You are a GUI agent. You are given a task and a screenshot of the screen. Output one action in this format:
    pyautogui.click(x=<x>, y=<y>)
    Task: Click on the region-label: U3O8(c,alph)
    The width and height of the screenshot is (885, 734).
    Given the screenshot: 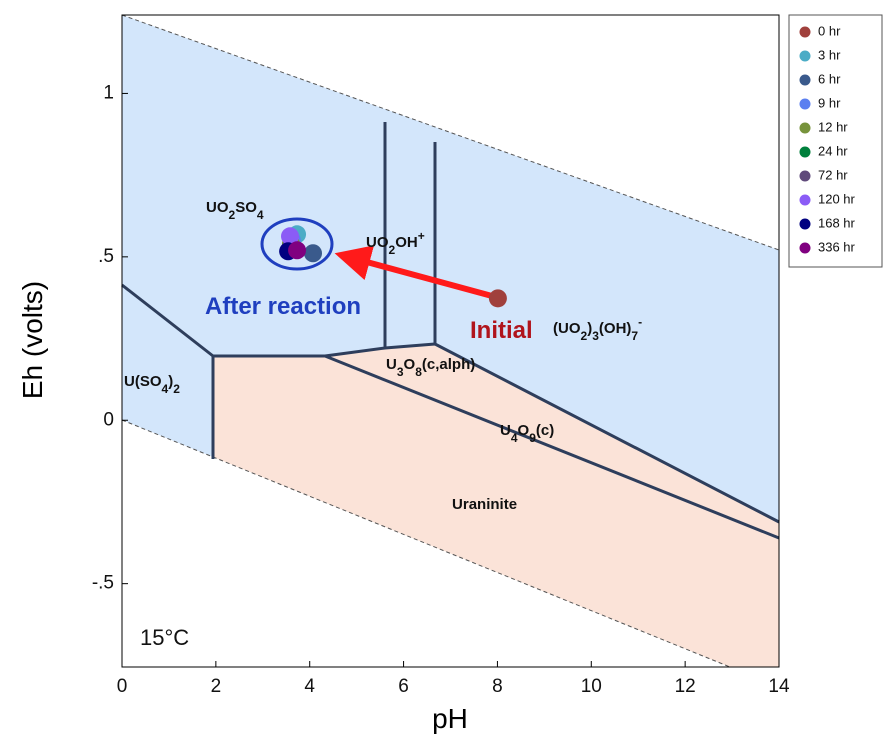 What is the action you would take?
    pyautogui.click(x=430, y=367)
    